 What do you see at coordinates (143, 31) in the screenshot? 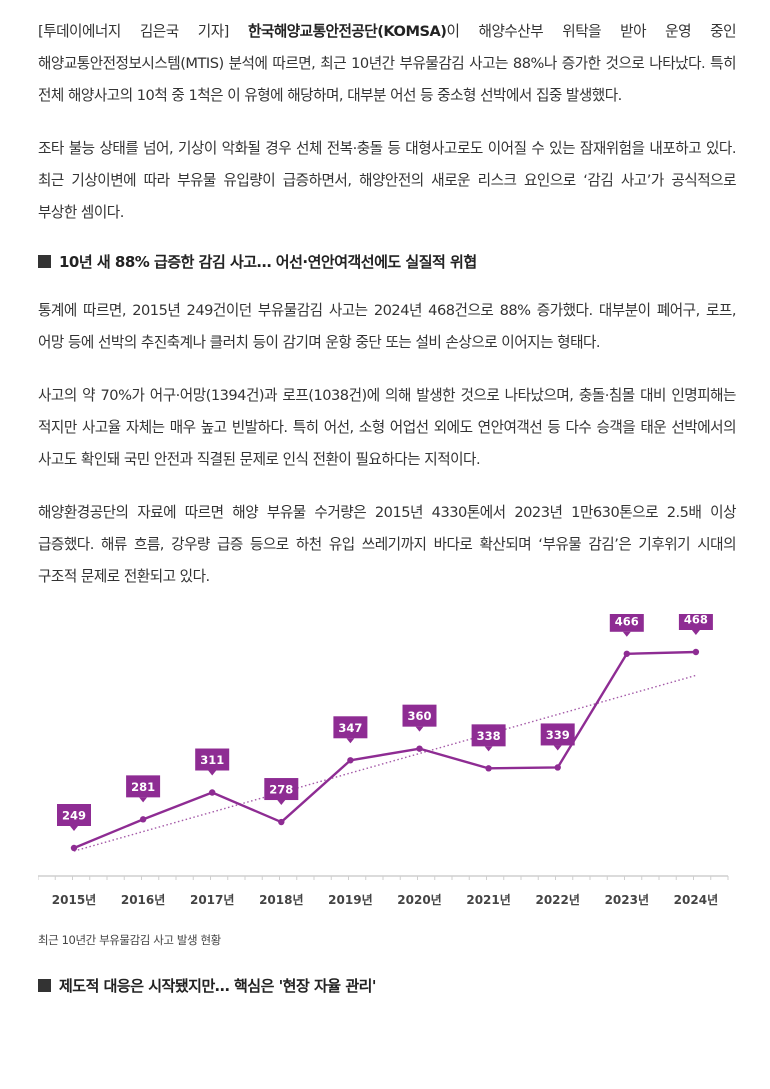
I see `byline: [투데이에너지 김은국 기자]` at bounding box center [143, 31].